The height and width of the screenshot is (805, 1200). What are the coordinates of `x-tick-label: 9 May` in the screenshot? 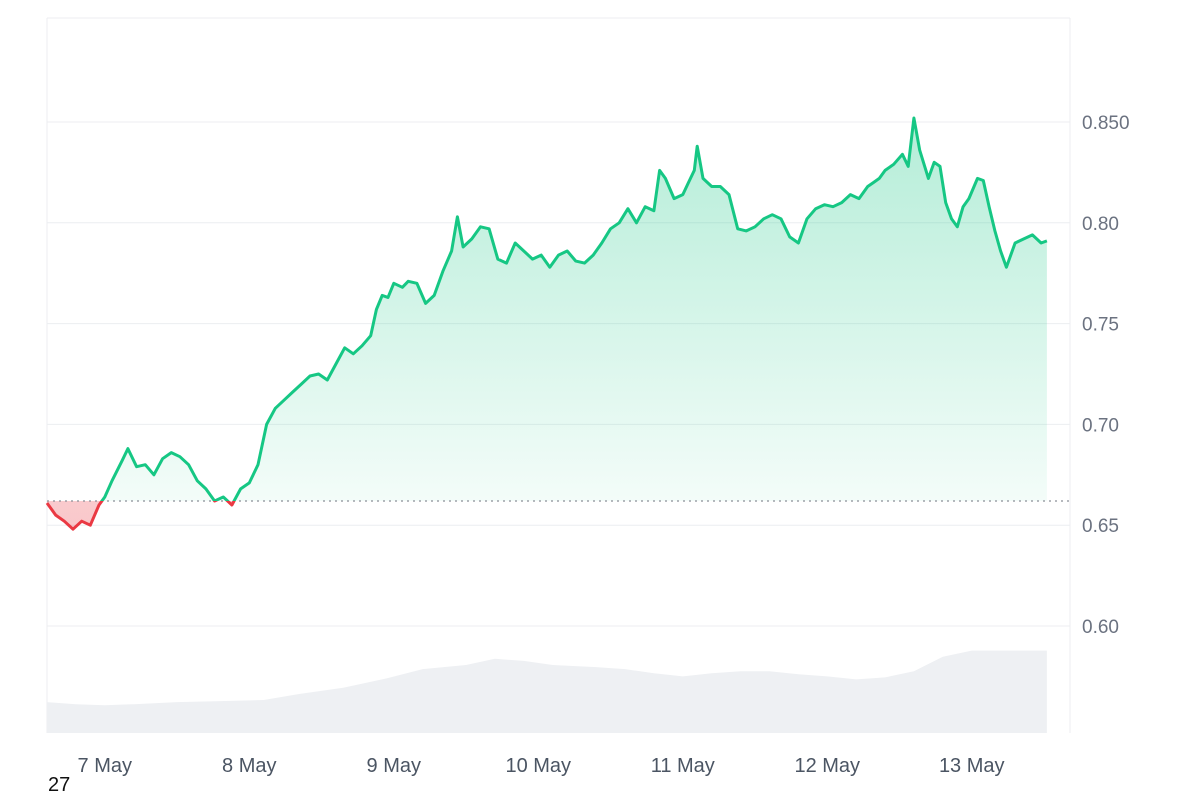 It's located at (394, 766).